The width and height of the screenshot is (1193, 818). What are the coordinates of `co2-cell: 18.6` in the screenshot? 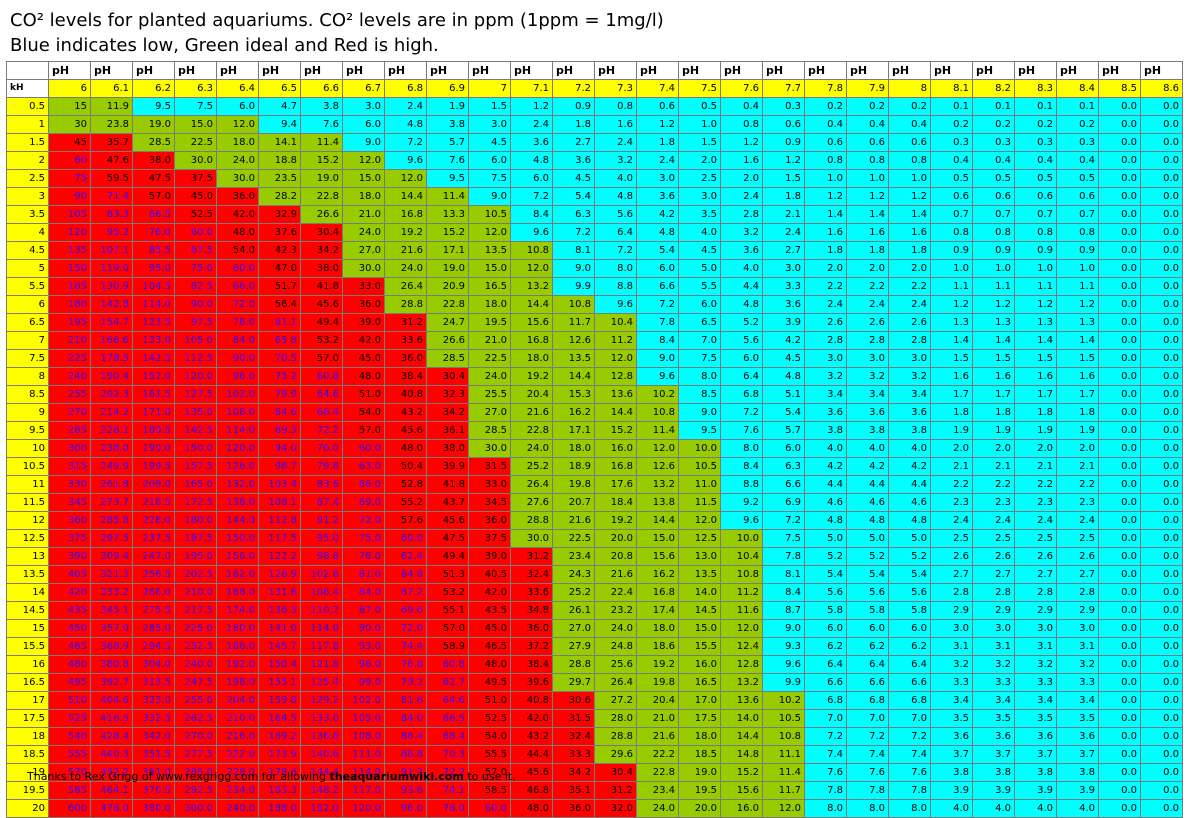 It's located at (657, 646).